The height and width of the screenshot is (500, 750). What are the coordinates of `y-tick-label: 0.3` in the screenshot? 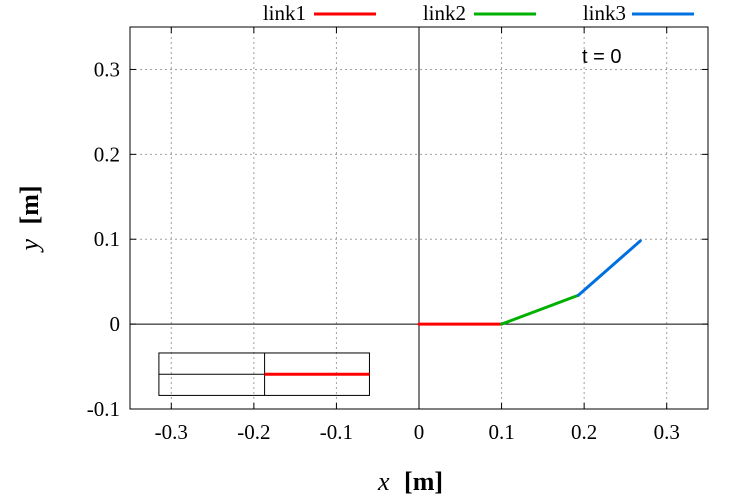 It's located at (107, 69).